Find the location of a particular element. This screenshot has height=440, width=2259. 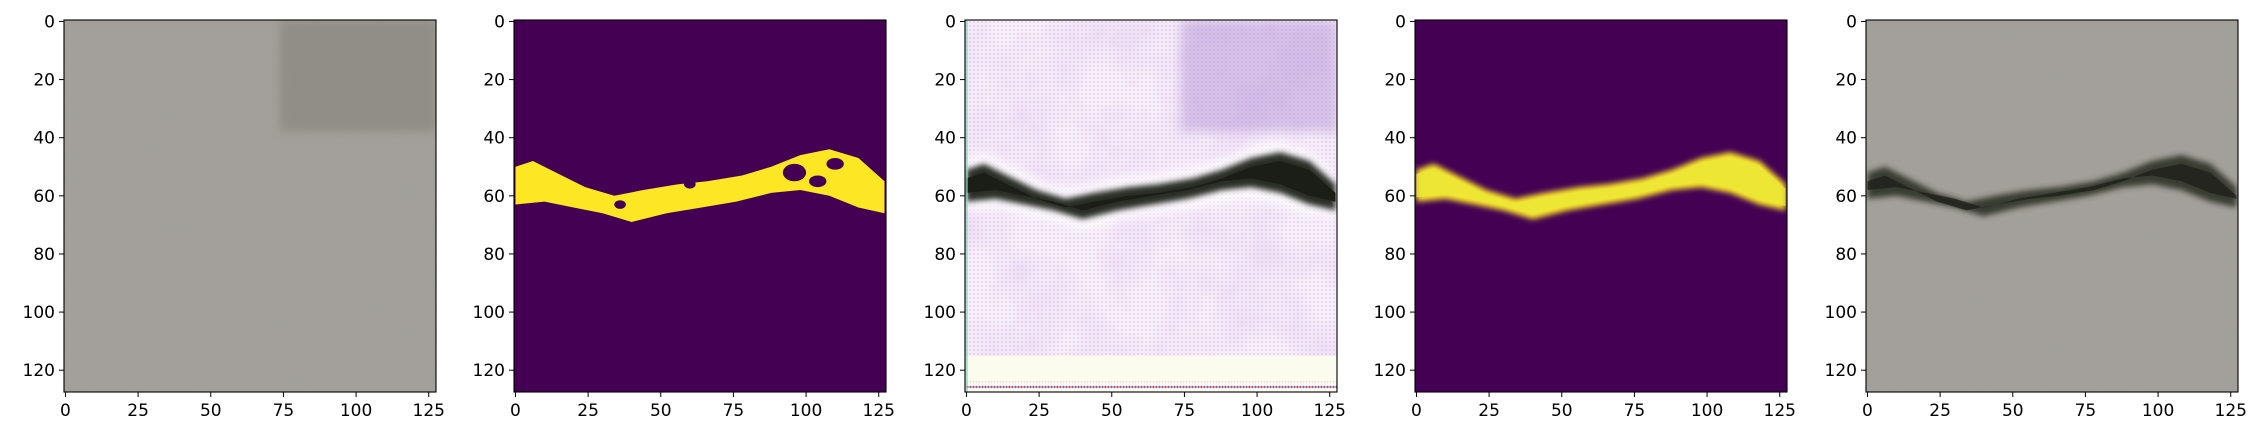

composited-photo-image is located at coordinates (2052, 206).